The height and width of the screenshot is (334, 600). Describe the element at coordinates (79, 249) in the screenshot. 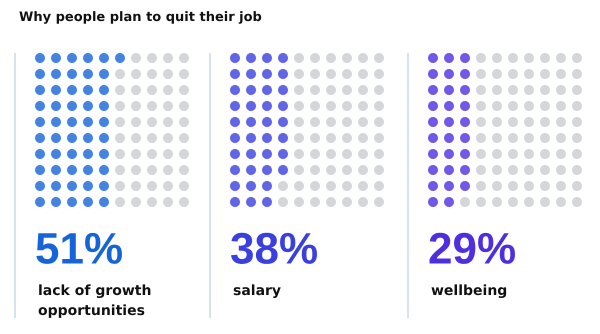

I see `data-label: 51%` at that location.